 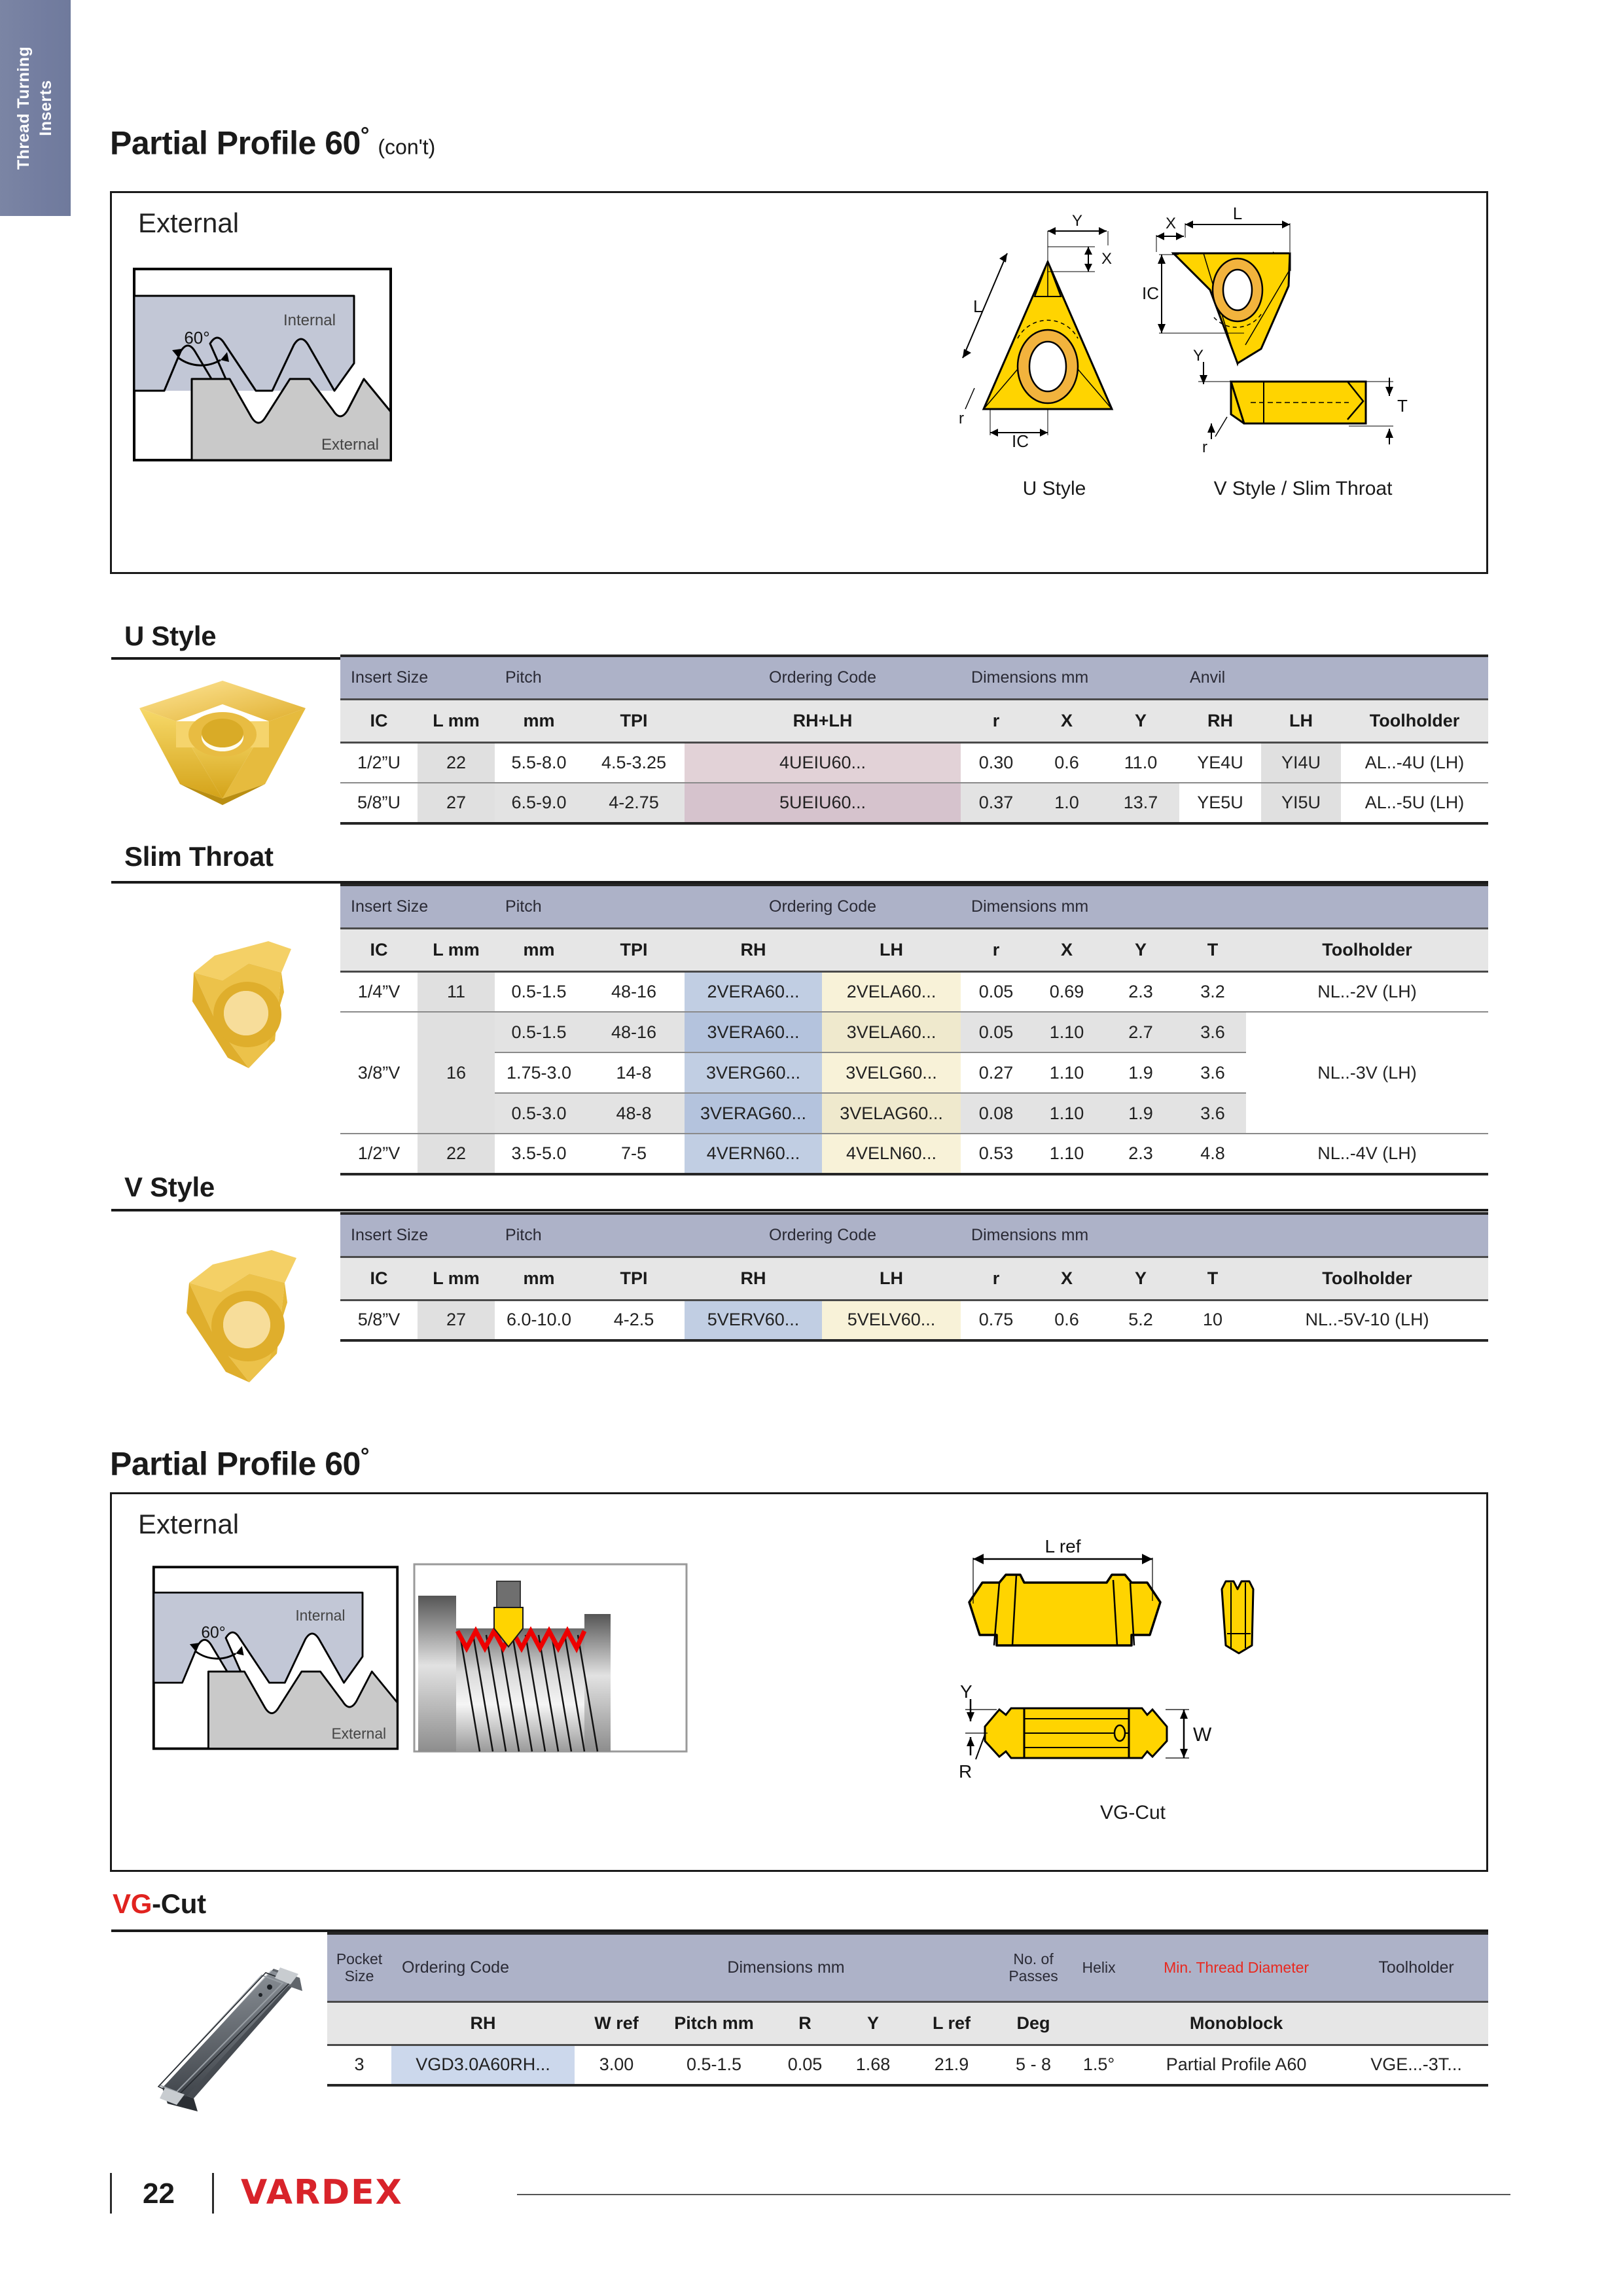 What do you see at coordinates (46, 108) in the screenshot?
I see `sidebar-tab-line2: Inserts` at bounding box center [46, 108].